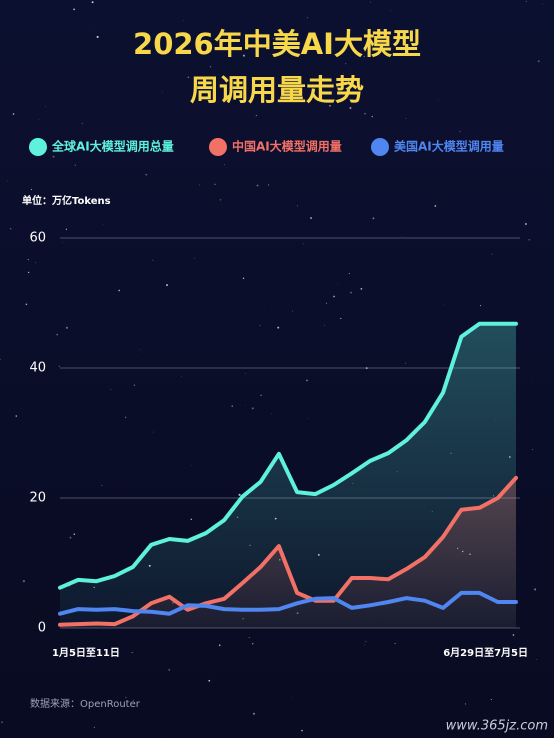 This screenshot has height=738, width=554. I want to click on line, so click(288, 603).